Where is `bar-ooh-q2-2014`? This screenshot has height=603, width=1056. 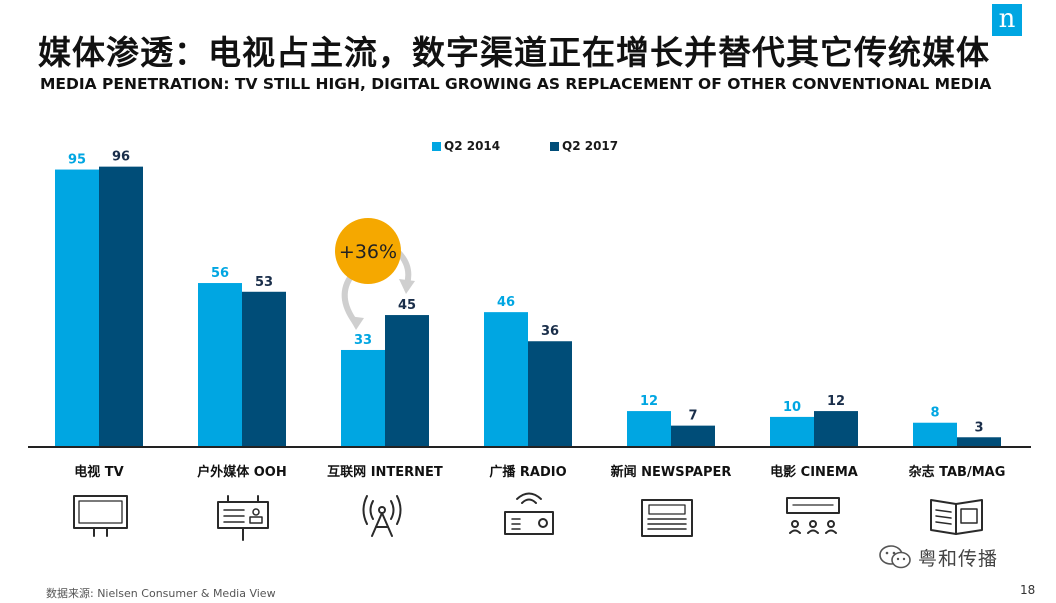
bar-ooh-q2-2014 is located at coordinates (220, 364).